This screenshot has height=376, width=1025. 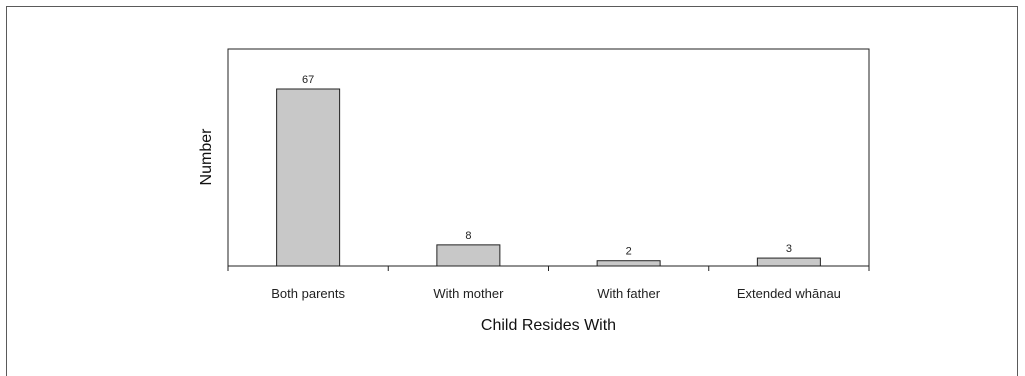 What do you see at coordinates (468, 236) in the screenshot?
I see `data-label-1: 8` at bounding box center [468, 236].